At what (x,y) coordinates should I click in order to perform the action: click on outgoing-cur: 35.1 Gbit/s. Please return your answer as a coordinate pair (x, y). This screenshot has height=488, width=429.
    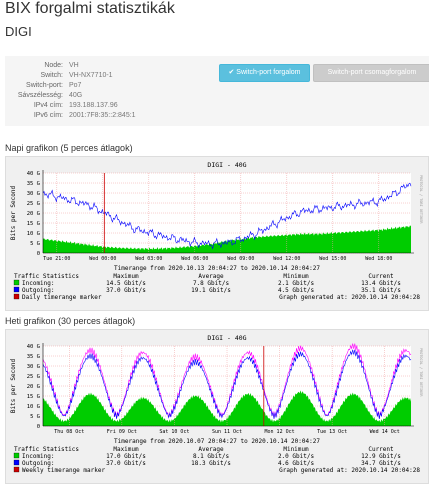
    Looking at the image, I should click on (381, 290).